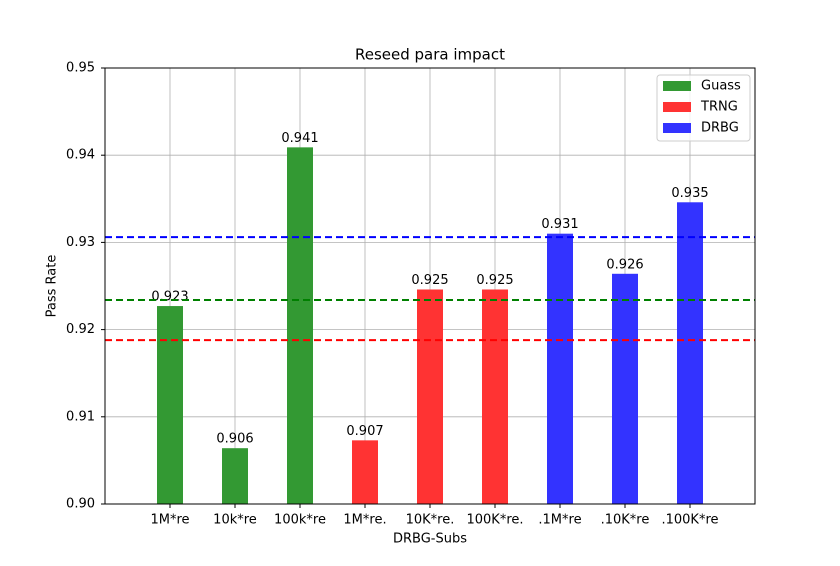 The height and width of the screenshot is (566, 840). I want to click on y-tick-label: 0.92, so click(80, 329).